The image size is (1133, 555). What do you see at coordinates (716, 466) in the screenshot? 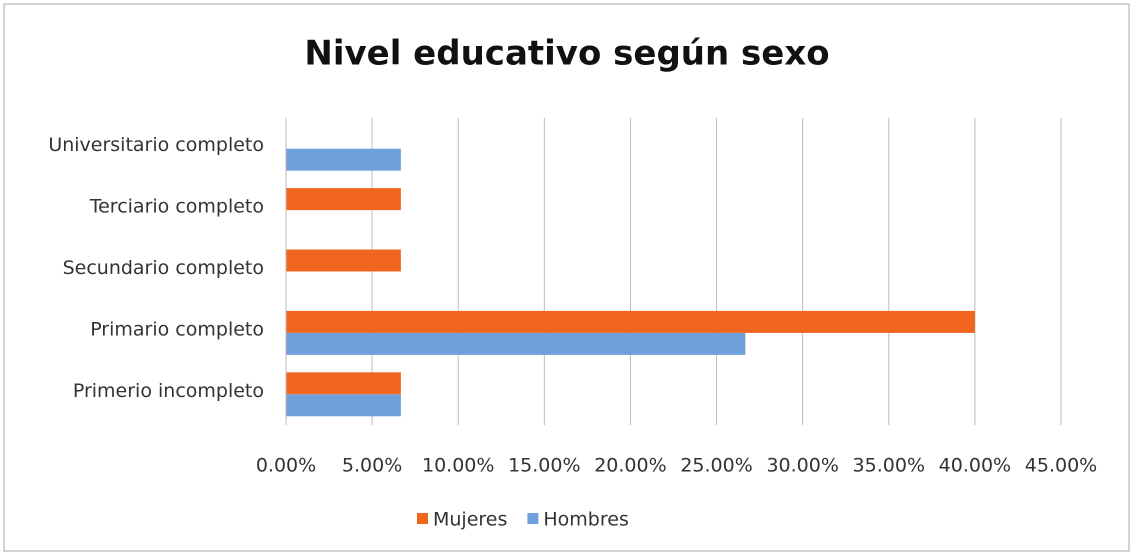
I see `x-tick-label: 25.00%` at bounding box center [716, 466].